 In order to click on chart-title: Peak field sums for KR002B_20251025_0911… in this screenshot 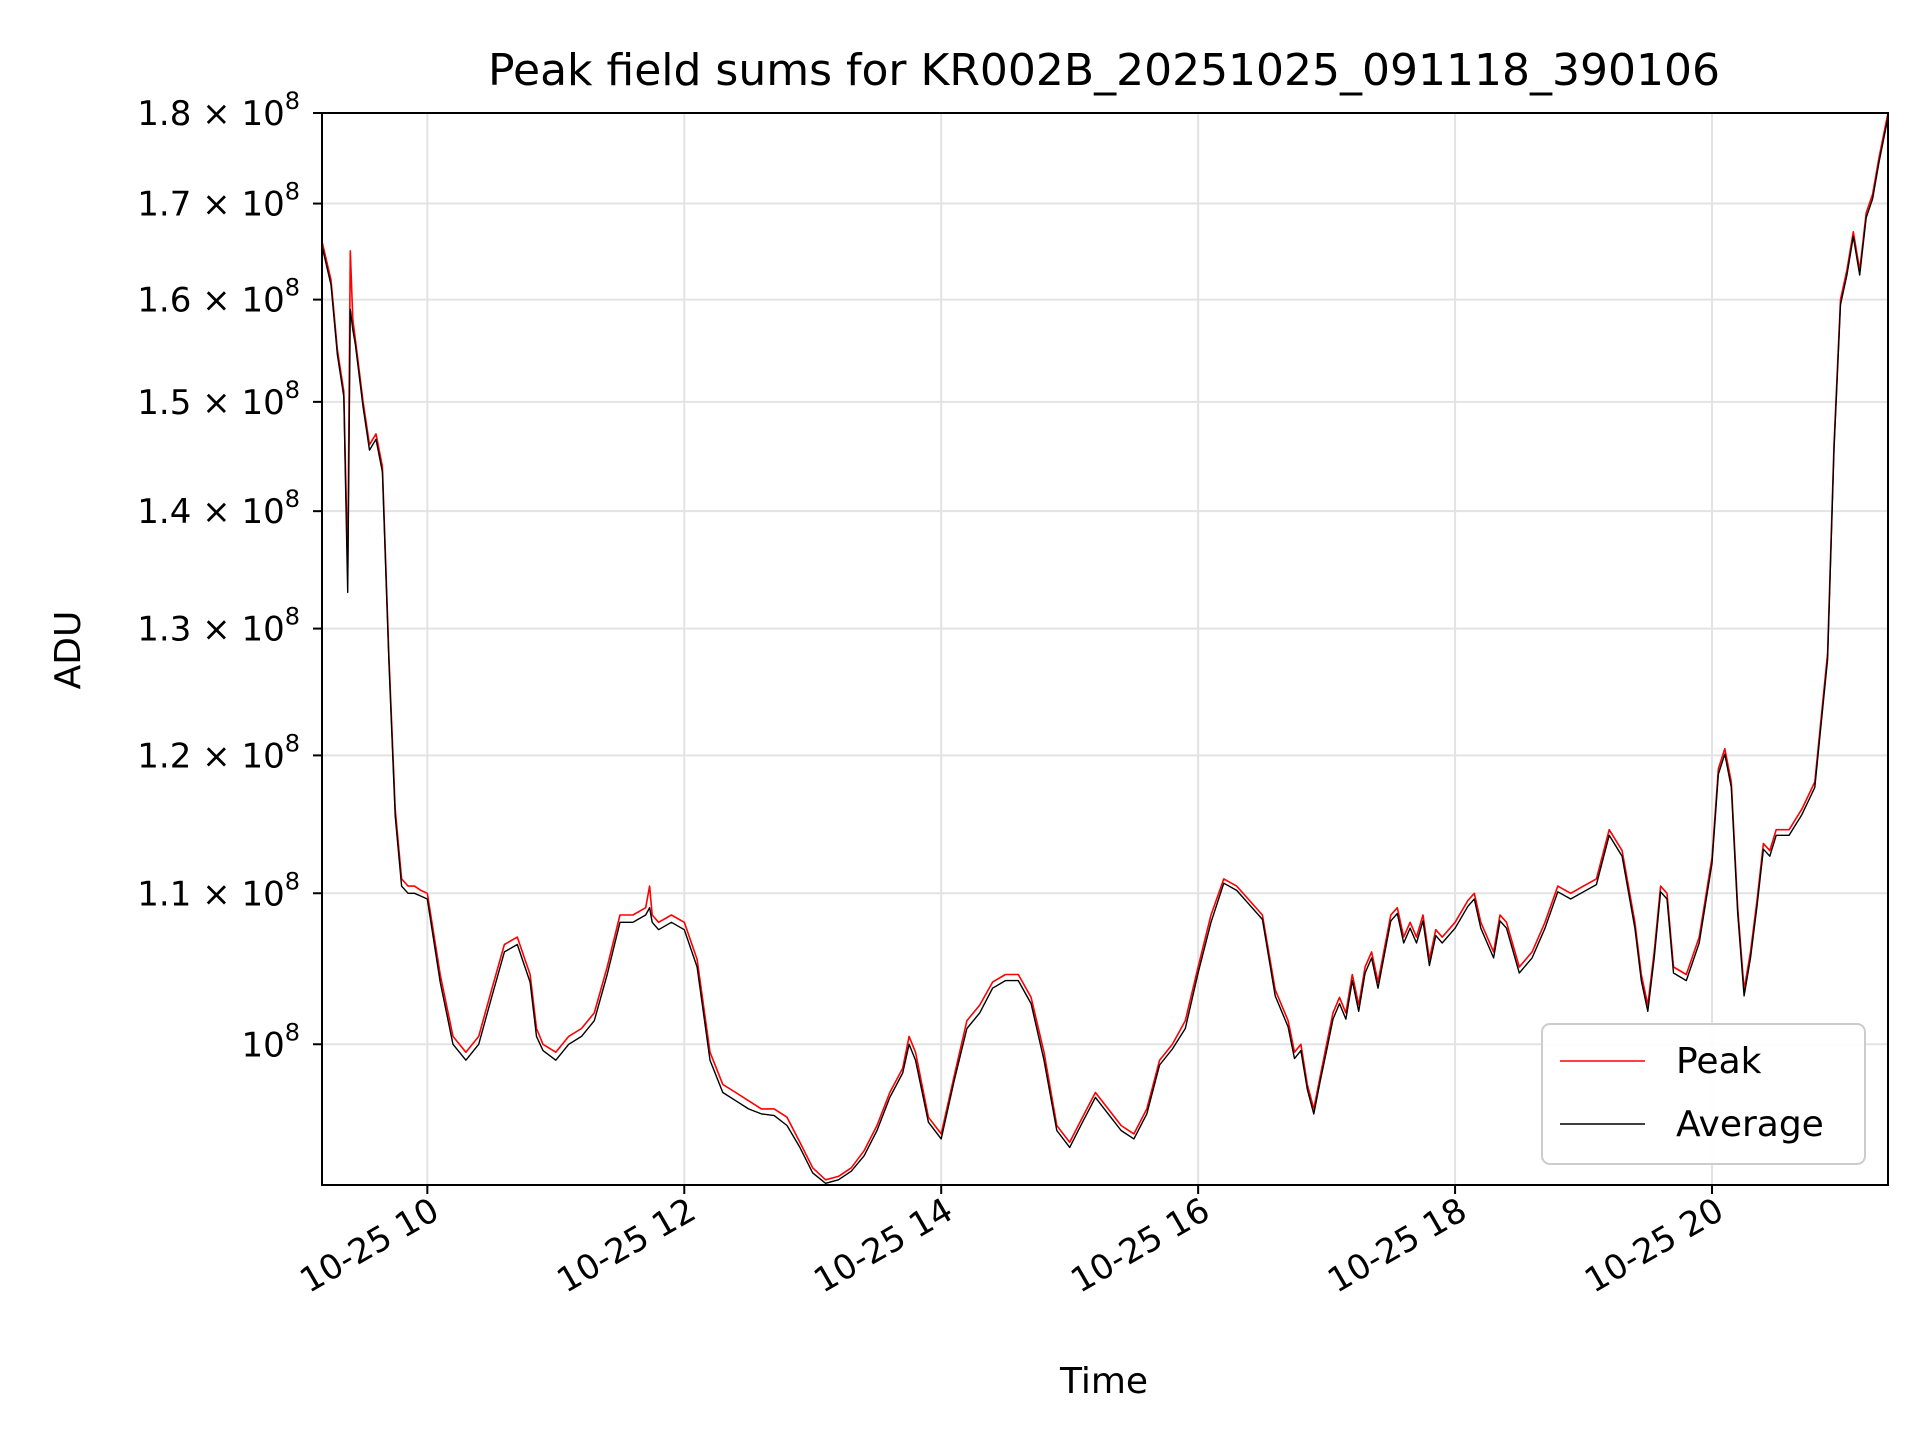, I will do `click(1104, 70)`.